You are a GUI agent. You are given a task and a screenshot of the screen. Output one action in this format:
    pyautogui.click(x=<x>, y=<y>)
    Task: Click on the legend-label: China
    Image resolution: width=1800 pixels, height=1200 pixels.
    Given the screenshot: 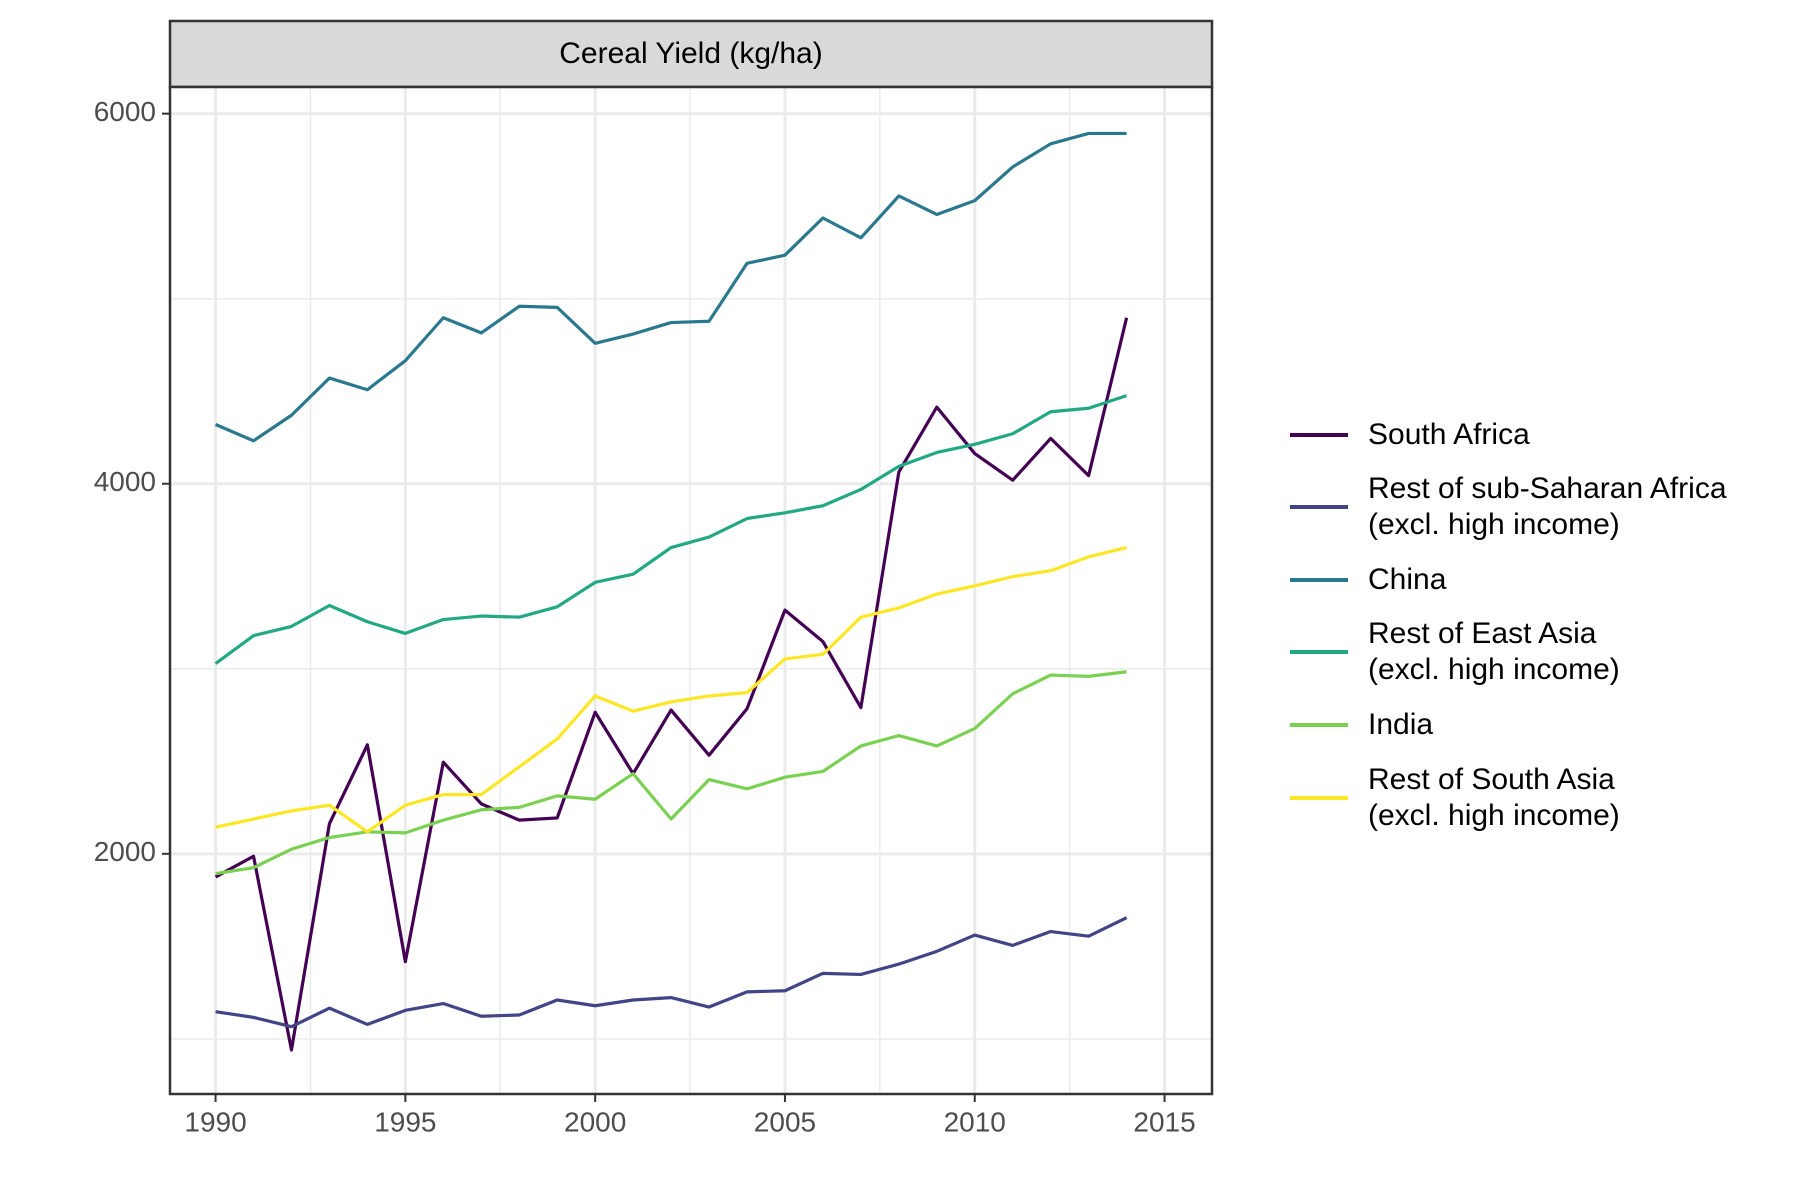 What is the action you would take?
    pyautogui.click(x=1407, y=579)
    